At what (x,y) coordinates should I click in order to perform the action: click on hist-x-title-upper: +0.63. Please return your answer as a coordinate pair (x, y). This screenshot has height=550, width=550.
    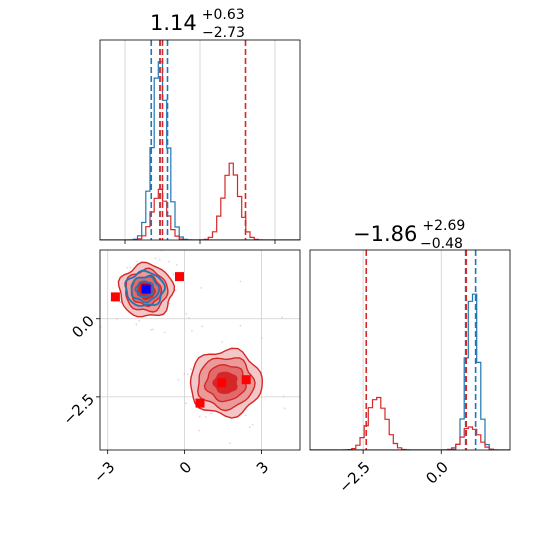
    Looking at the image, I should click on (223, 15).